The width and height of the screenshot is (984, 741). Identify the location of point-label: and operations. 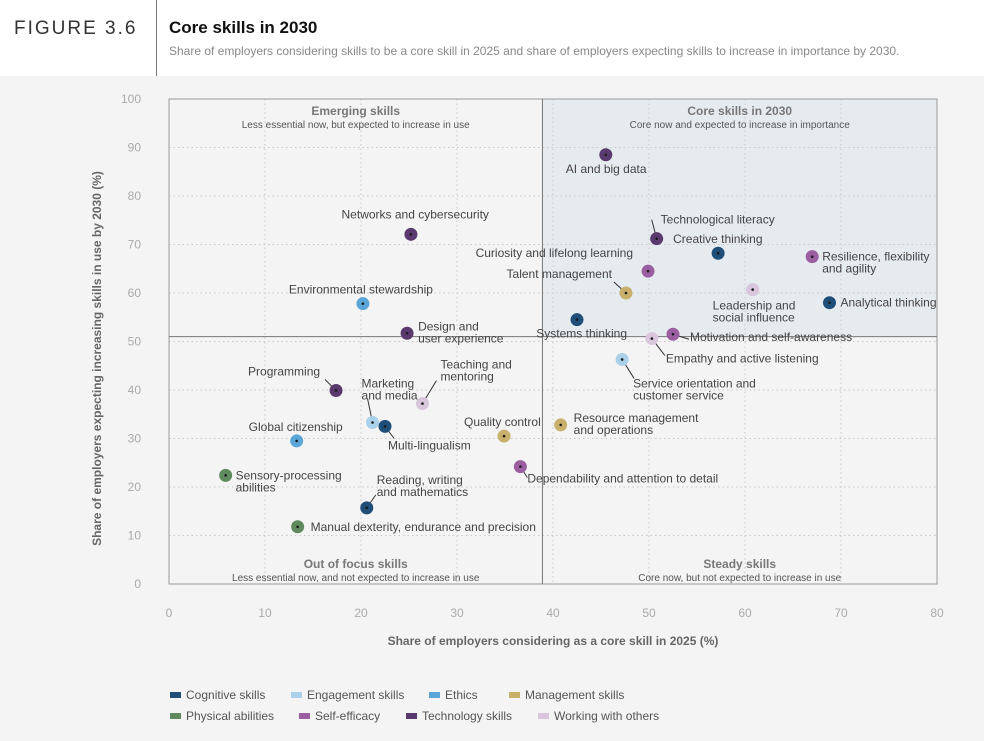
(613, 430).